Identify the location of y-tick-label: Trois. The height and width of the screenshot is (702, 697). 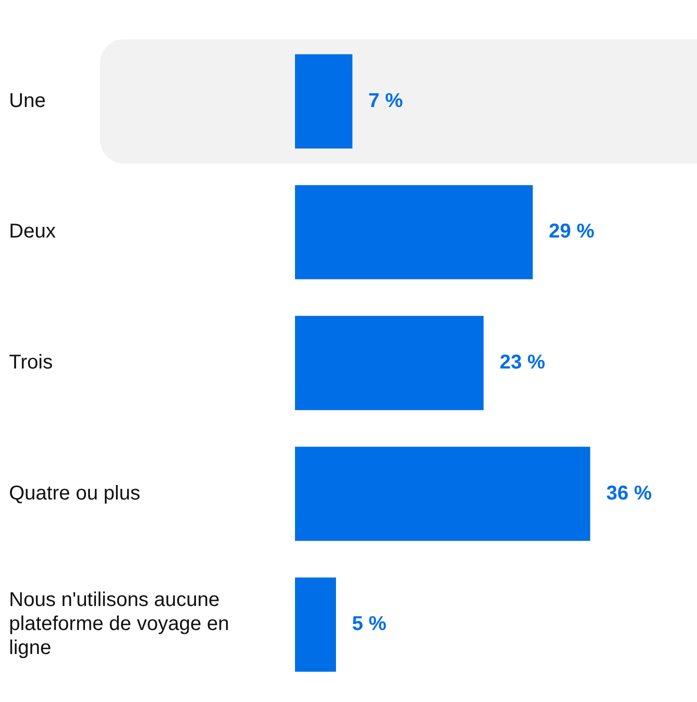
(31, 363).